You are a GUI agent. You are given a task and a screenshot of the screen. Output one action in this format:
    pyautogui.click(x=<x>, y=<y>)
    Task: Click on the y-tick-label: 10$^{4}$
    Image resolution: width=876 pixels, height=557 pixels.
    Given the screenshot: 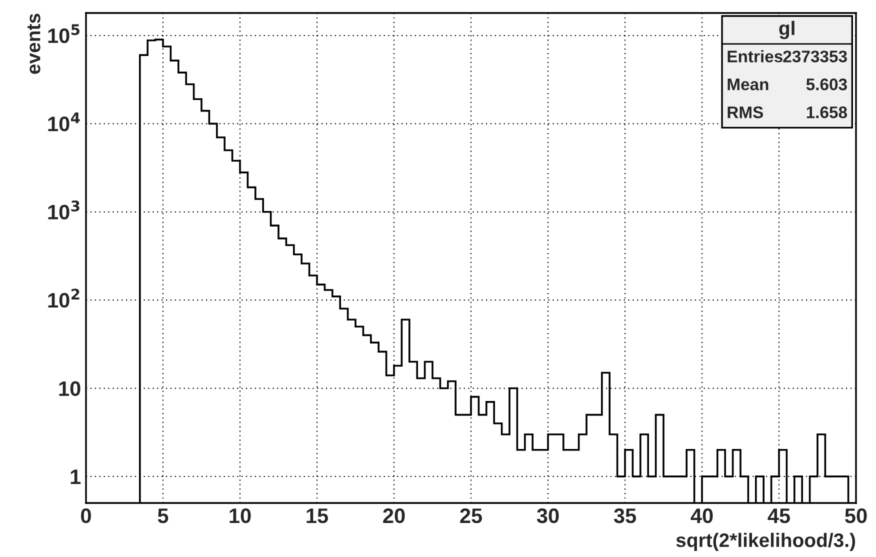 What is the action you would take?
    pyautogui.click(x=64, y=122)
    